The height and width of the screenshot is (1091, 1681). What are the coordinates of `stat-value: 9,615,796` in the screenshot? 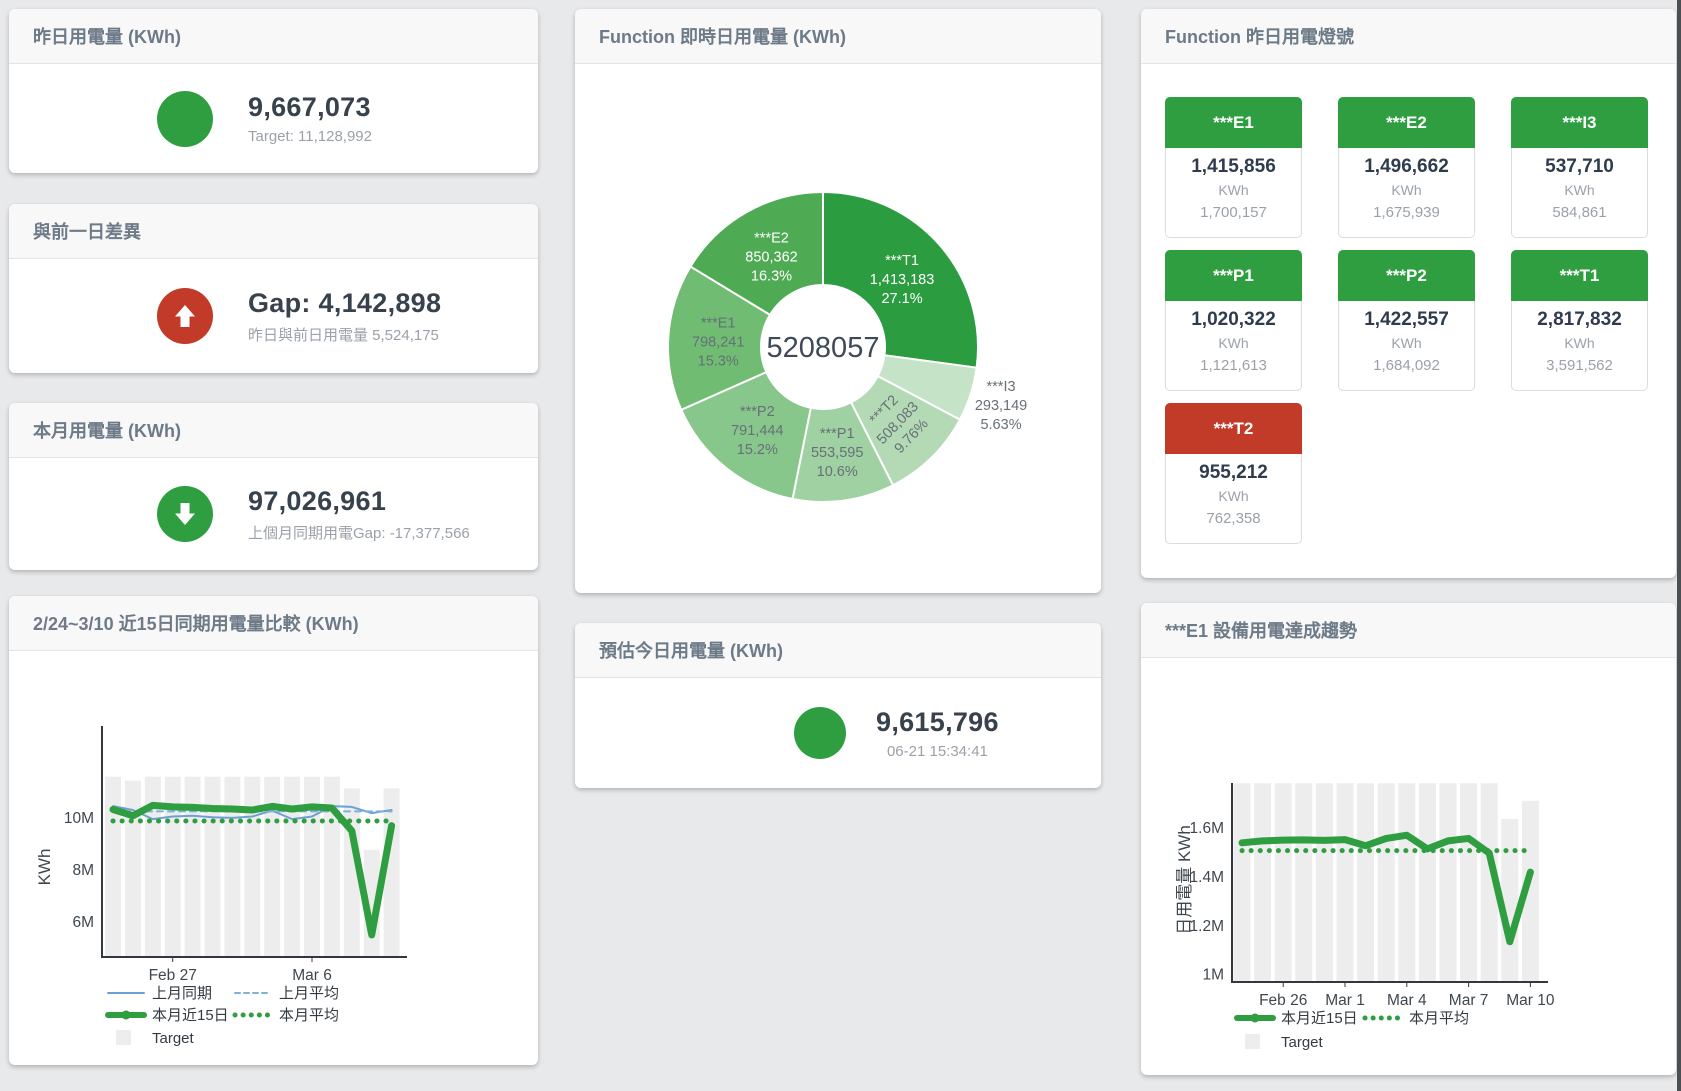 It's located at (937, 721).